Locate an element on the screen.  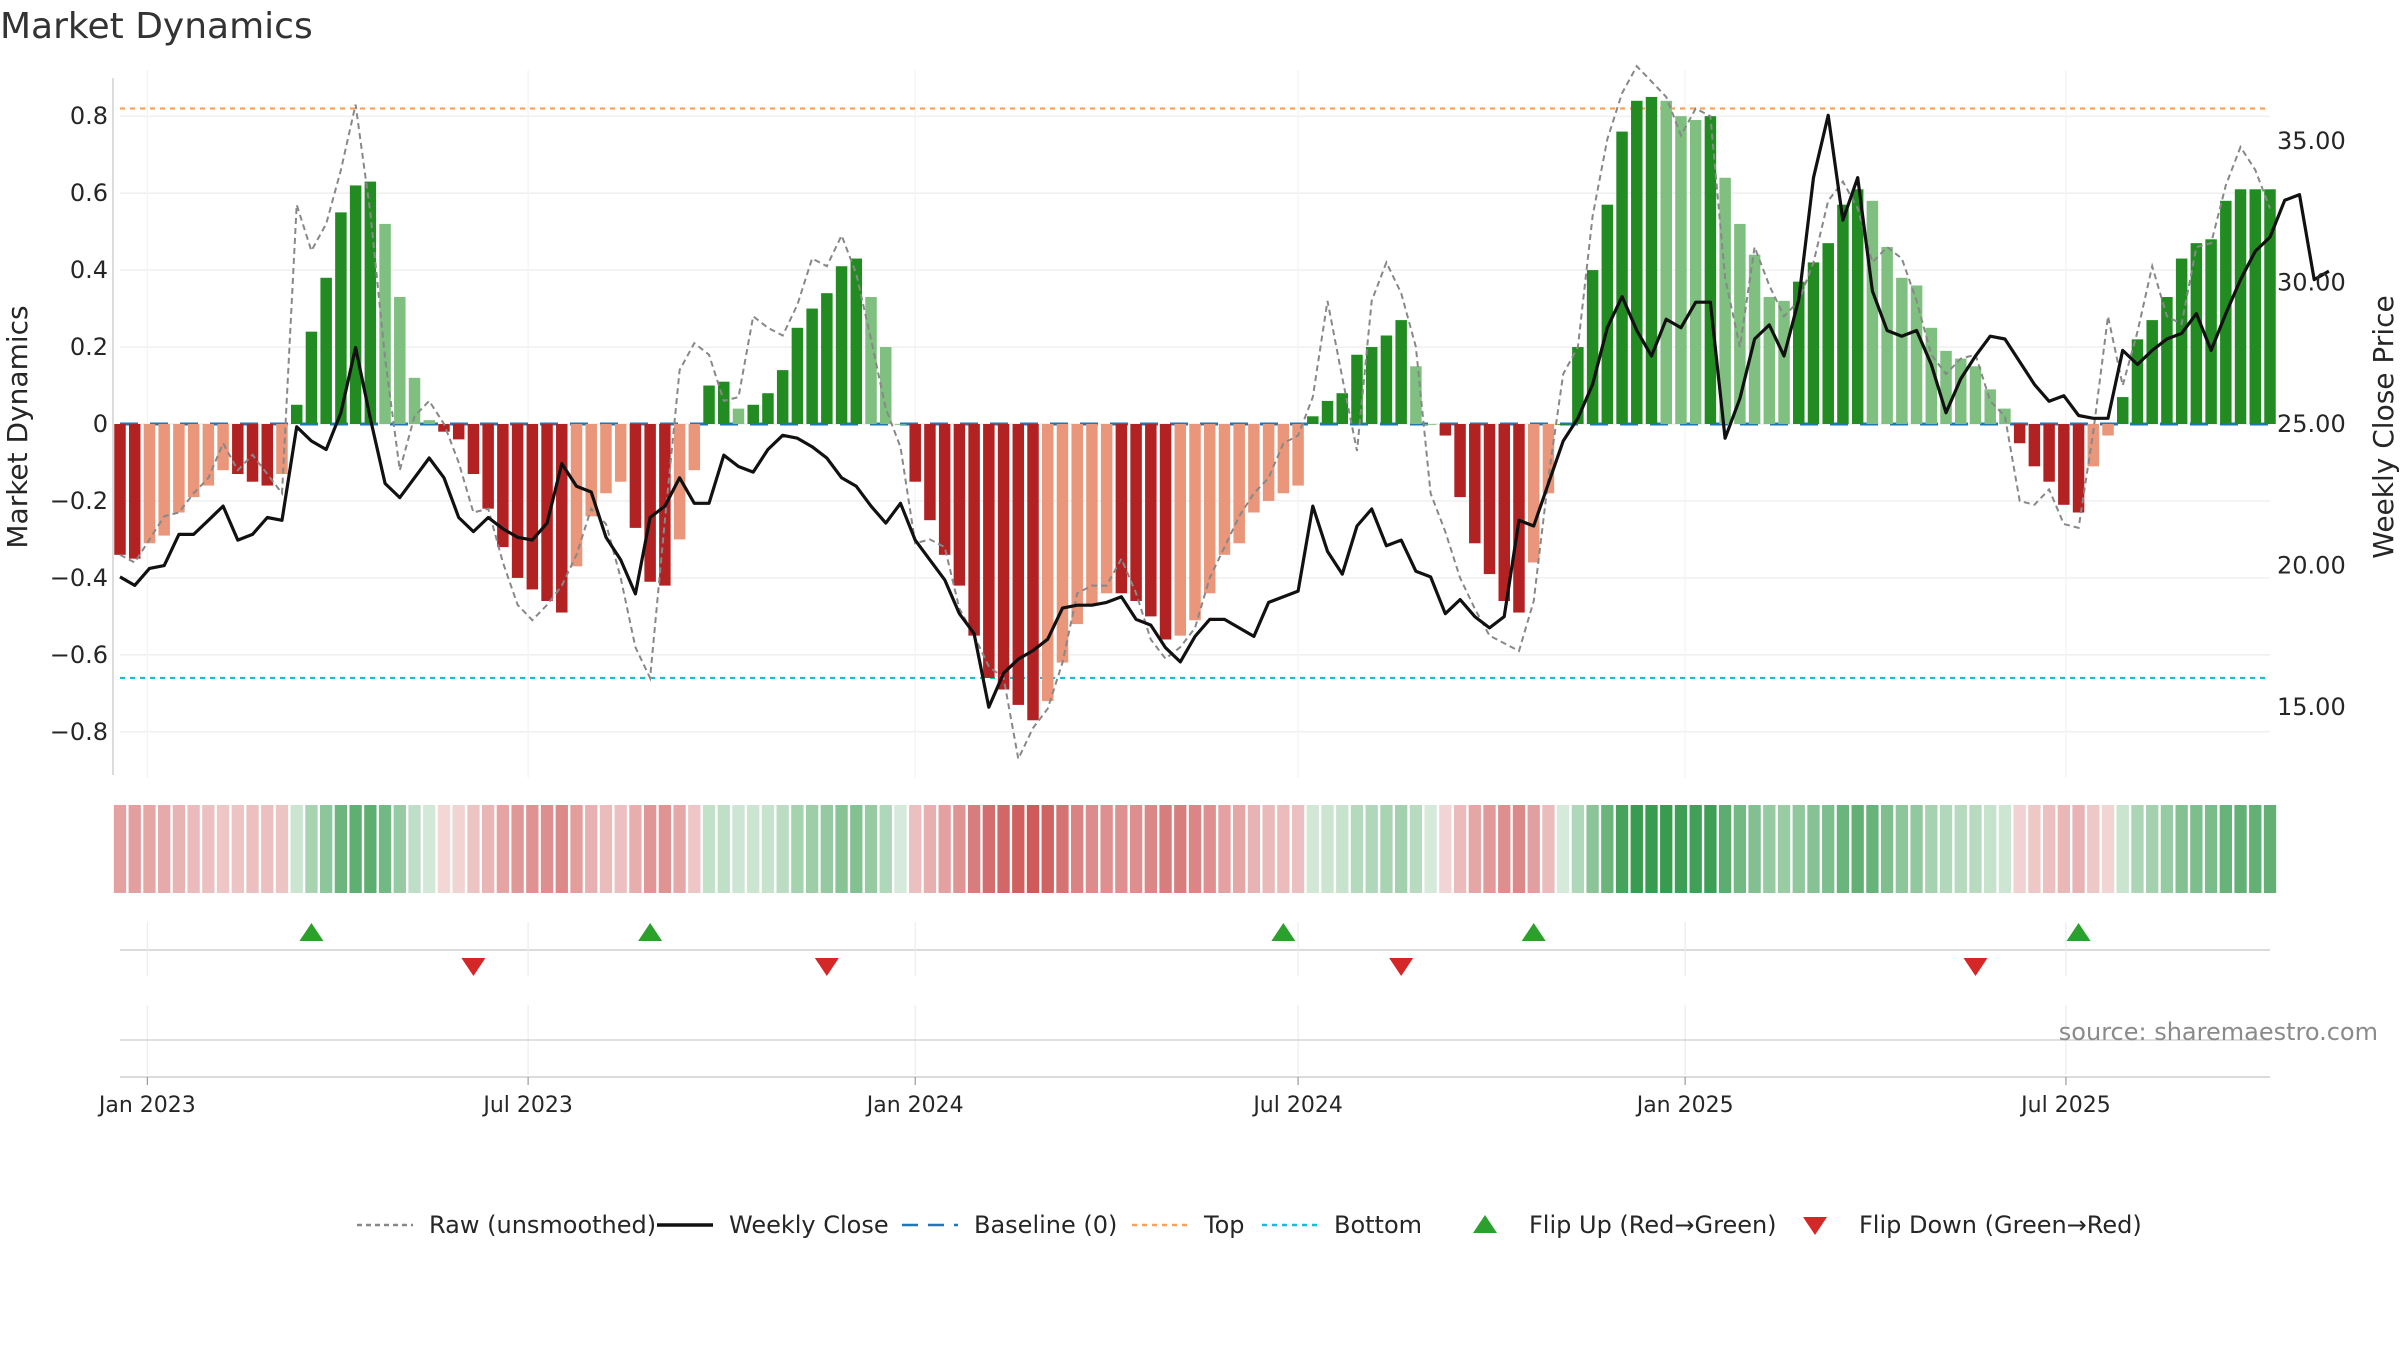
regime-strip is located at coordinates (1195, 849).